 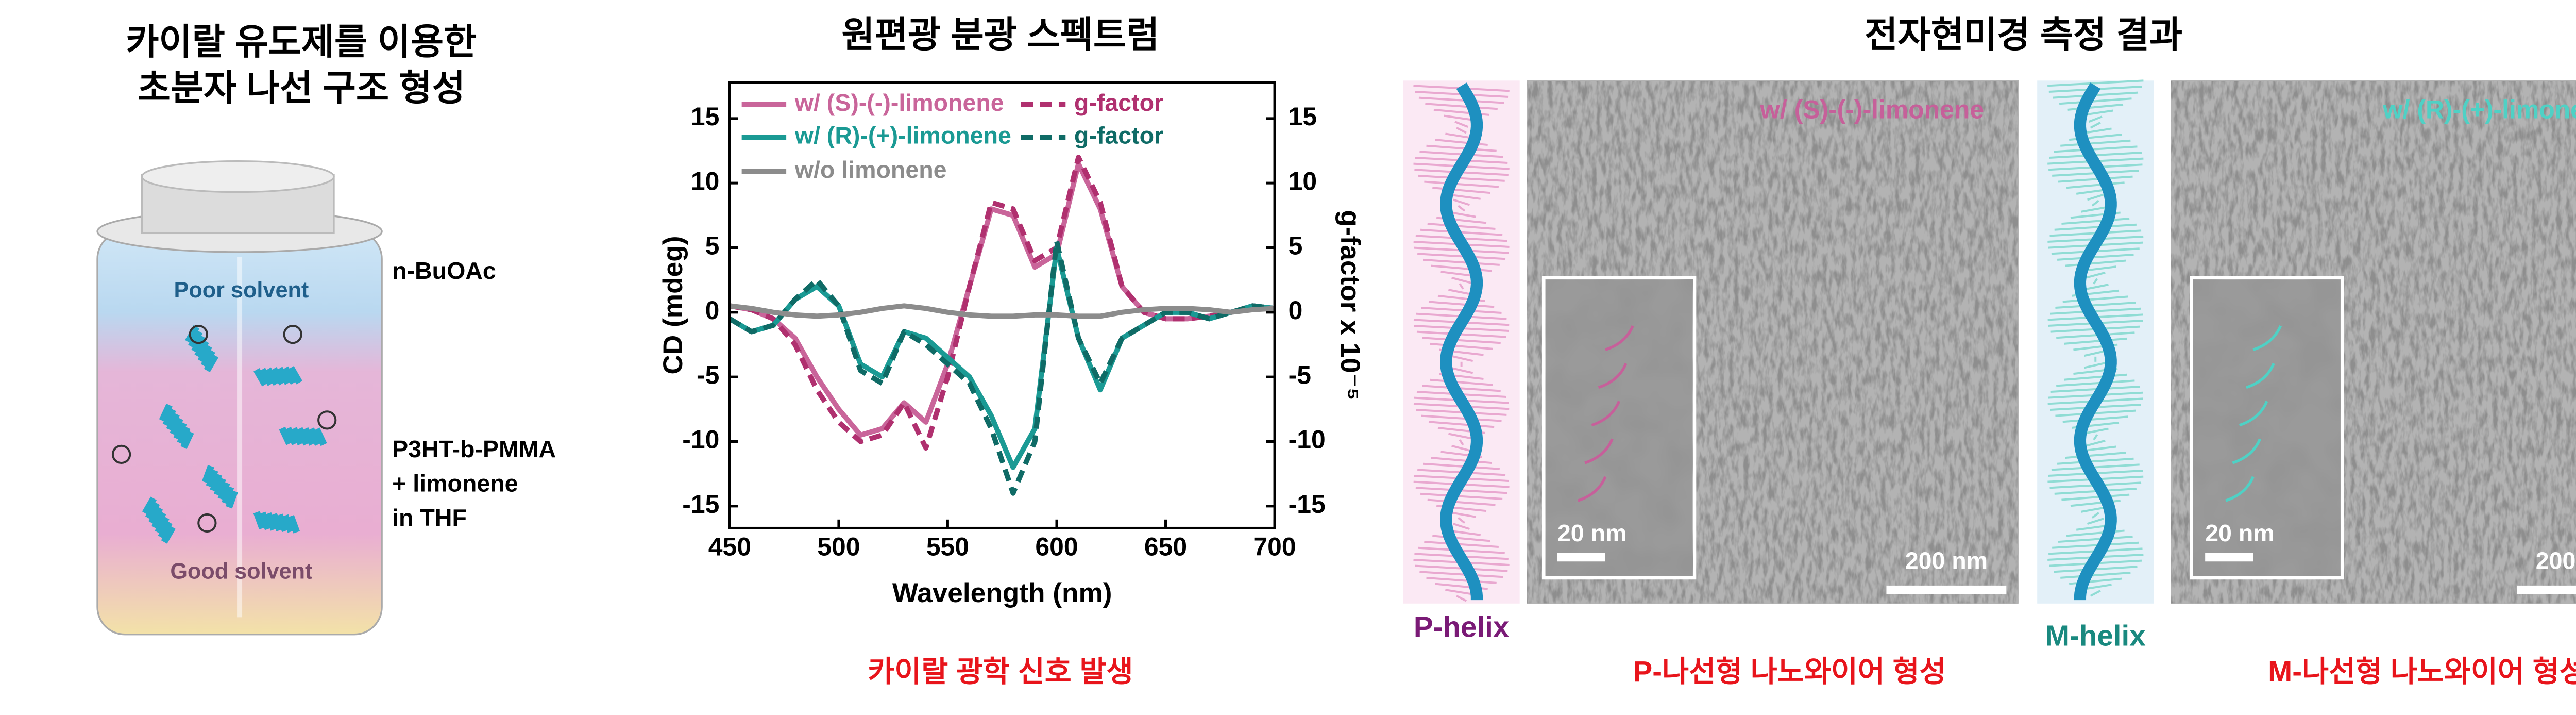 What do you see at coordinates (224, 434) in the screenshot?
I see `molecules` at bounding box center [224, 434].